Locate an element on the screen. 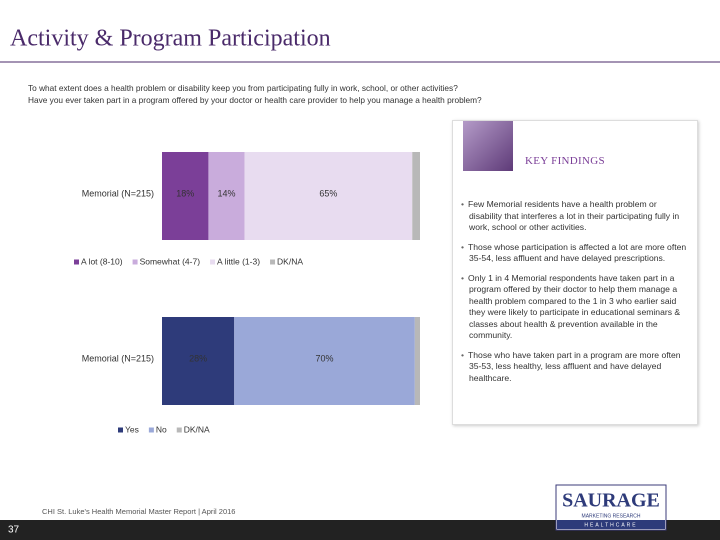  page-number: 37 is located at coordinates (14, 530).